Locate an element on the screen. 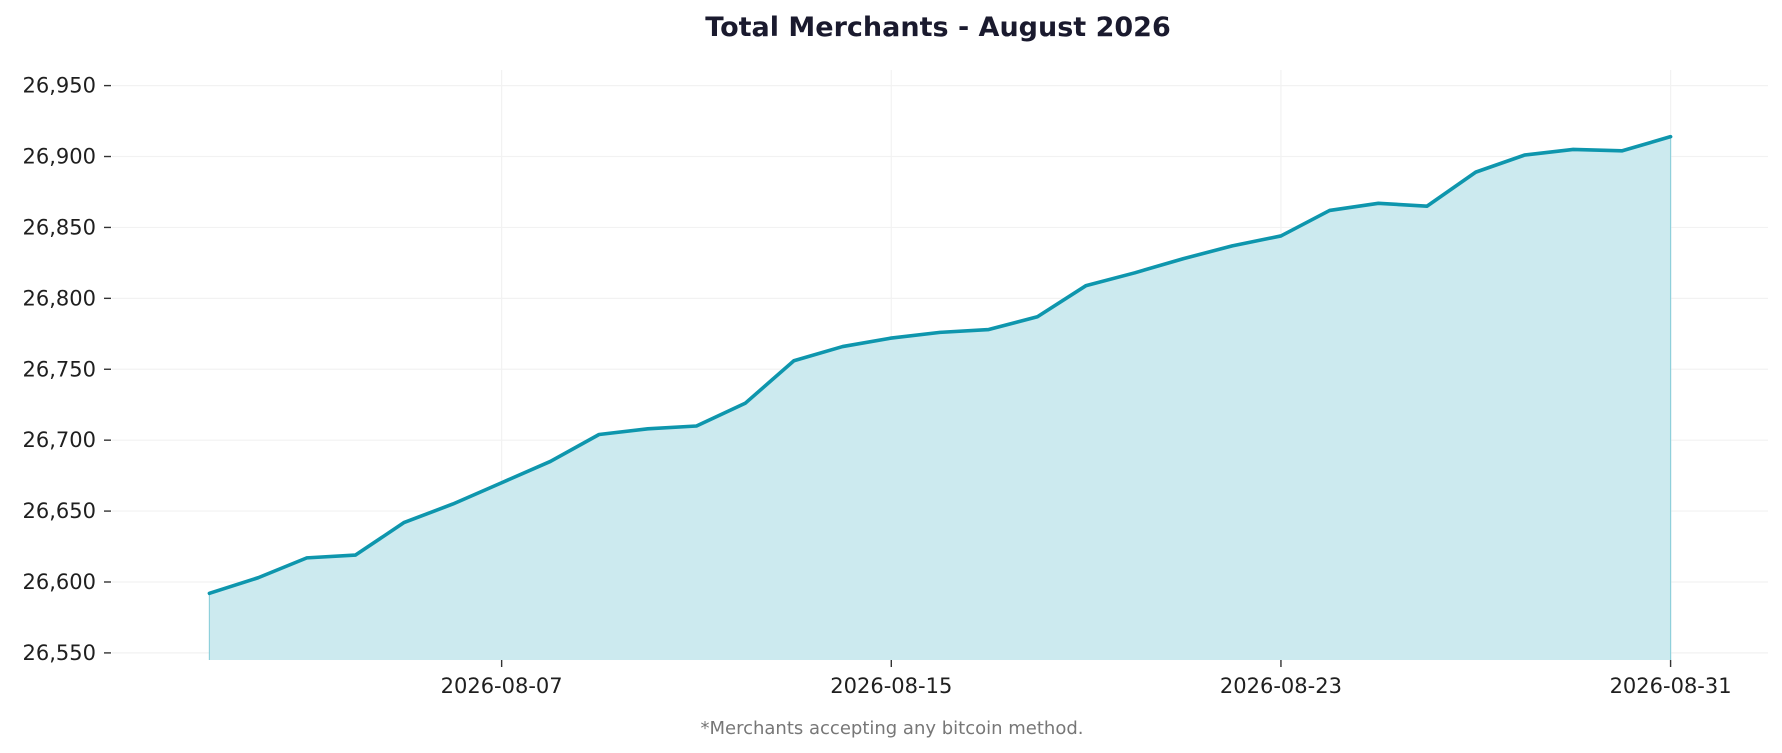 Image resolution: width=1782 pixels, height=753 pixels. y-tick-label: 26,750 is located at coordinates (59, 369).